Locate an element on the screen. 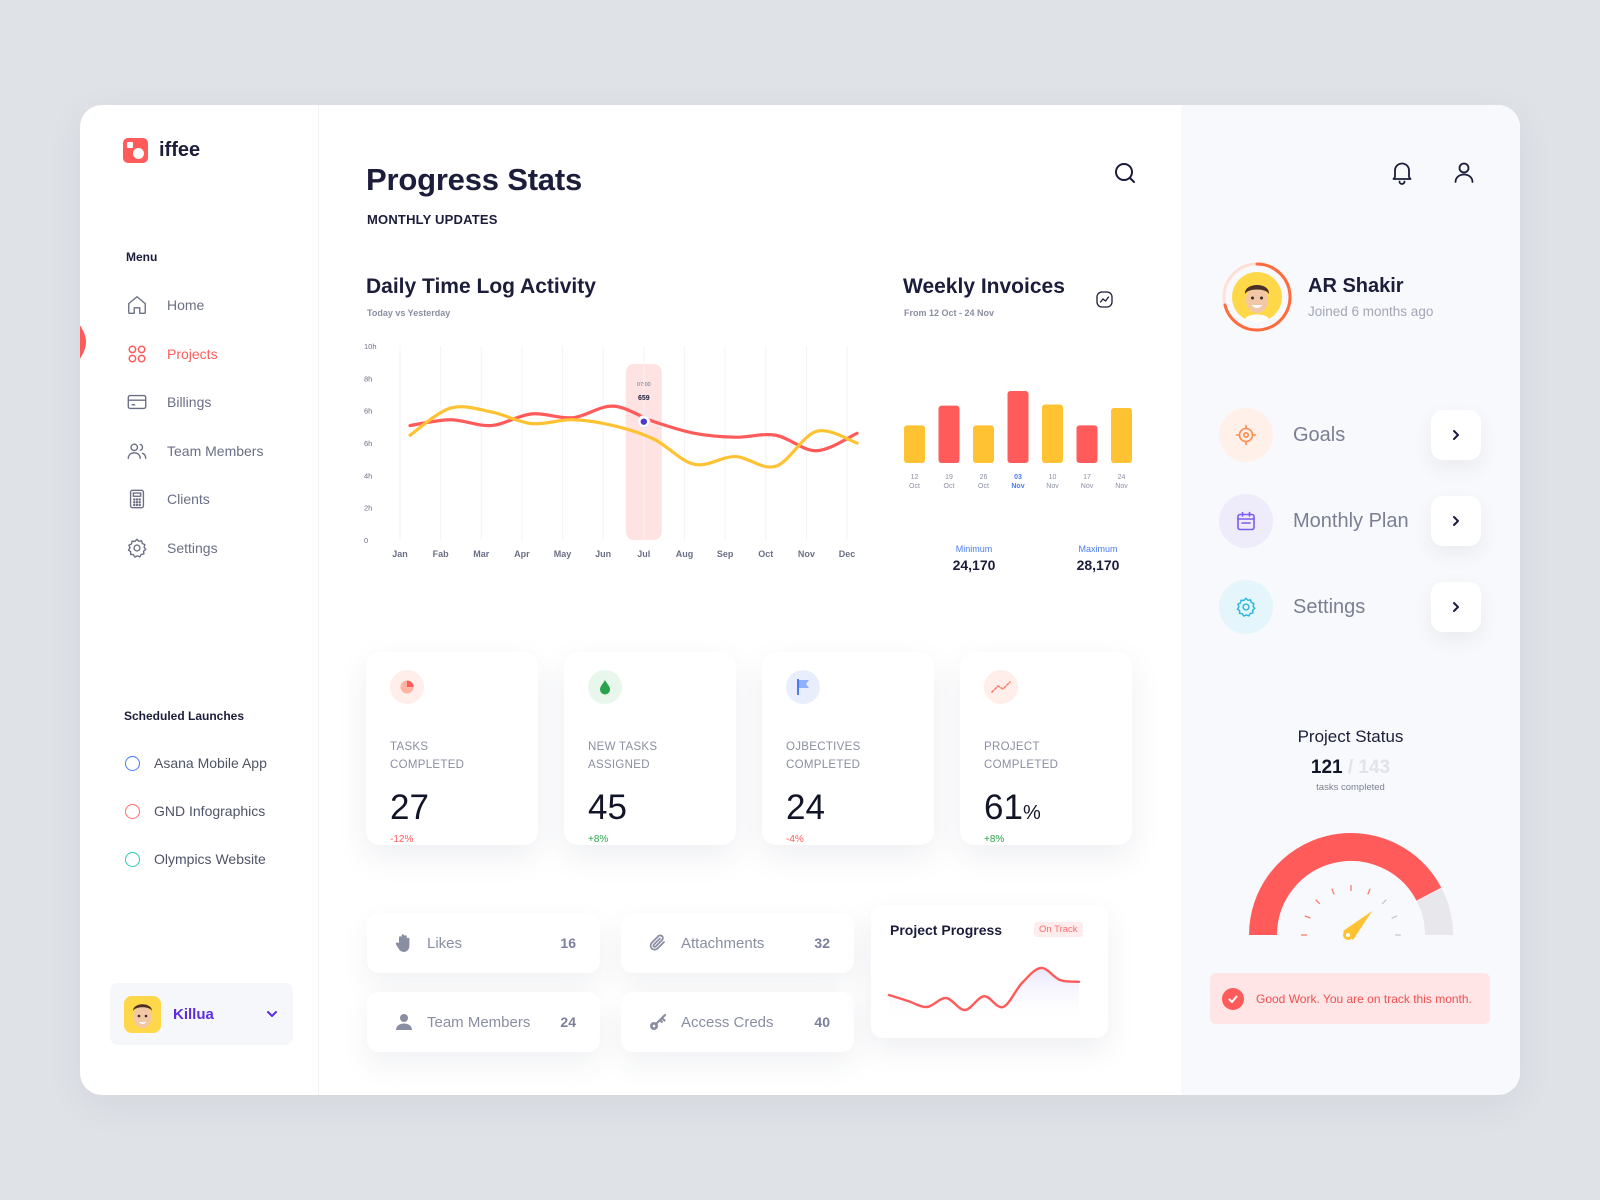  stat-delta: -12% is located at coordinates (402, 839).